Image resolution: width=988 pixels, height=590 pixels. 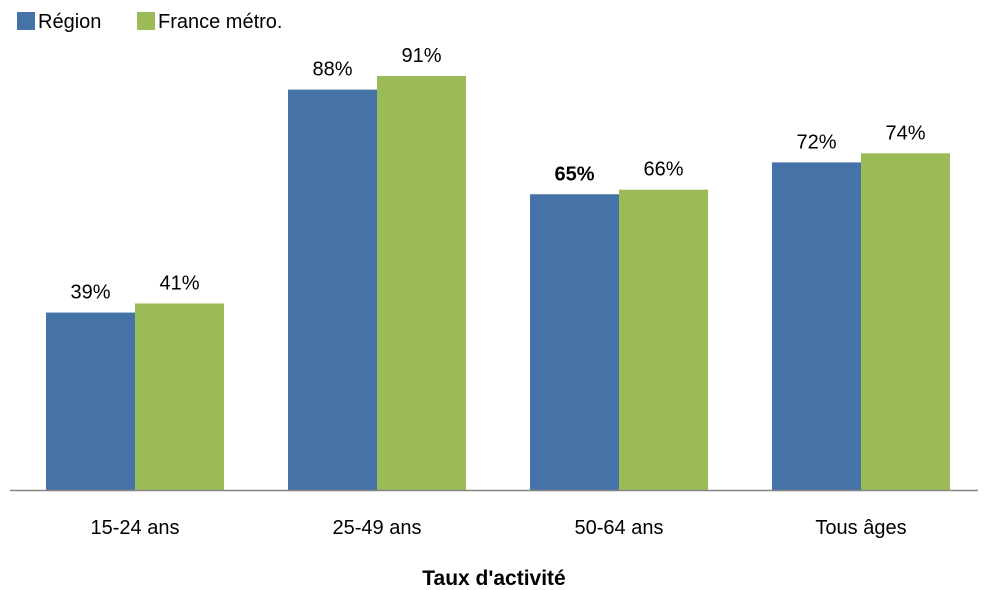 I want to click on x-tick-label-0: 15-24 ans, so click(x=135, y=528).